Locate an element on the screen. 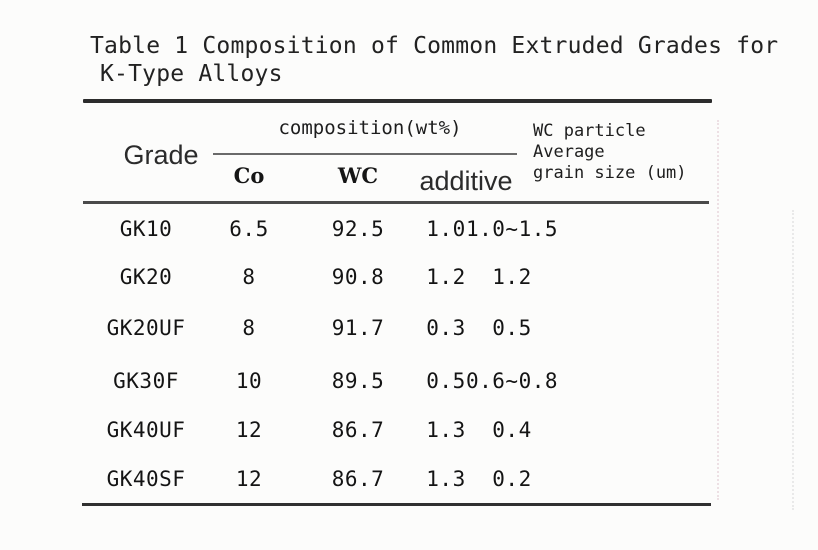 The image size is (818, 550). cell-additive: 1.2 is located at coordinates (446, 277).